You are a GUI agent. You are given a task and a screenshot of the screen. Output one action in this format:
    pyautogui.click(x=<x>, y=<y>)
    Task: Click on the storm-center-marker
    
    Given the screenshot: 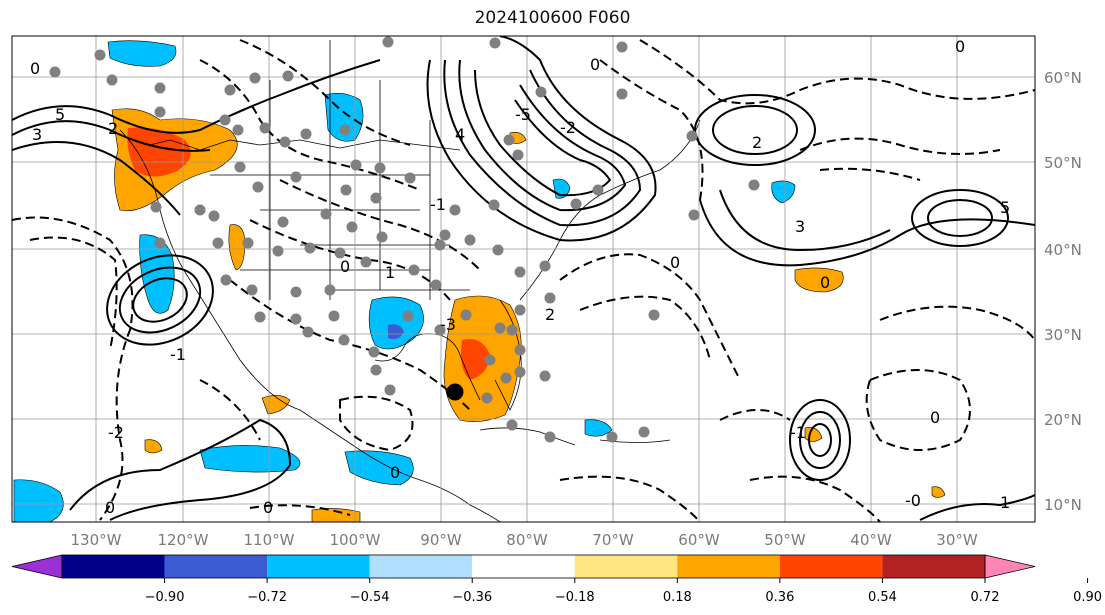 What is the action you would take?
    pyautogui.click(x=455, y=392)
    